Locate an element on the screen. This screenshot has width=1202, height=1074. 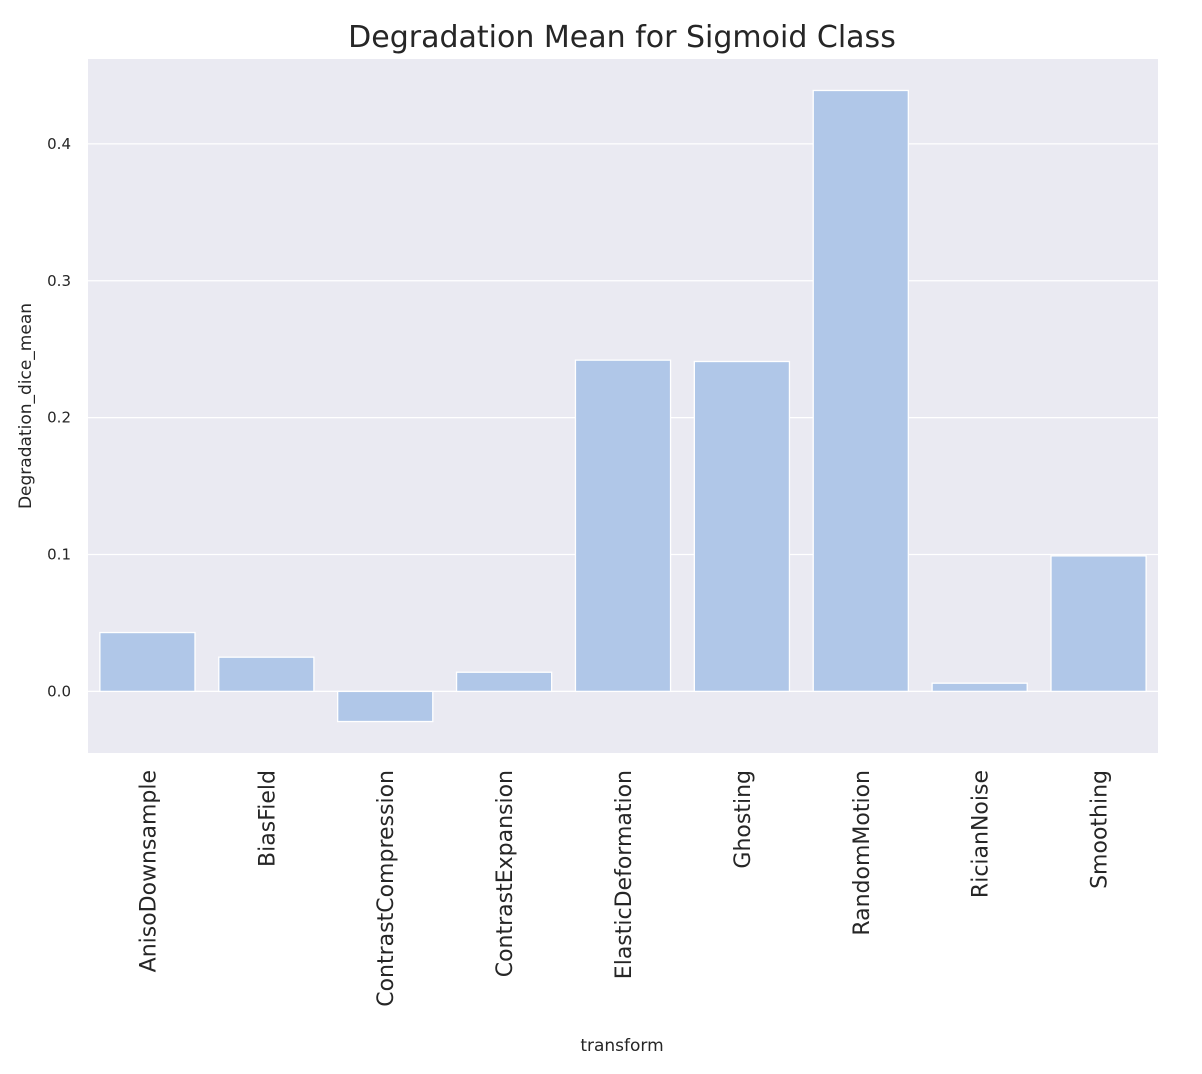
y-tick-label: 0.4 is located at coordinates (59, 144).